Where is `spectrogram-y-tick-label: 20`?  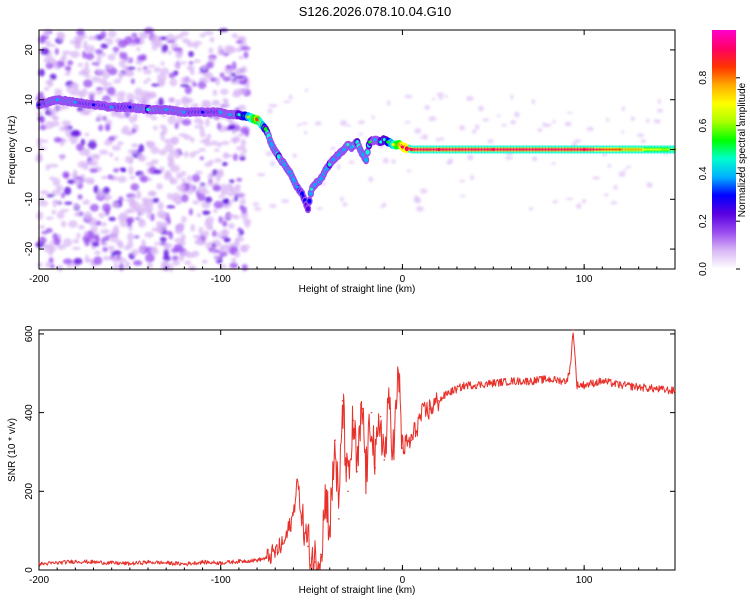
spectrogram-y-tick-label: 20 is located at coordinates (29, 50).